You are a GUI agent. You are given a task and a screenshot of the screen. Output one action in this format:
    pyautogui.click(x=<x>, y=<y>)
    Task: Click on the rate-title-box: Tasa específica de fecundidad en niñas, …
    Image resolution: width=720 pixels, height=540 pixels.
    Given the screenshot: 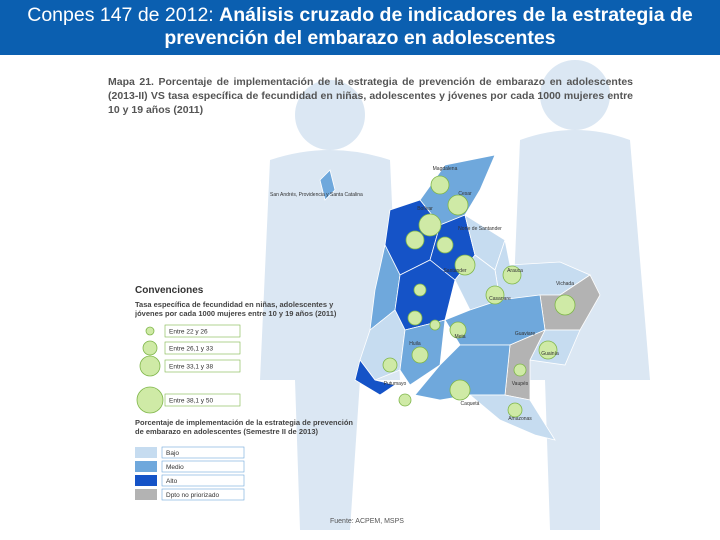 What is the action you would take?
    pyautogui.click(x=236, y=309)
    